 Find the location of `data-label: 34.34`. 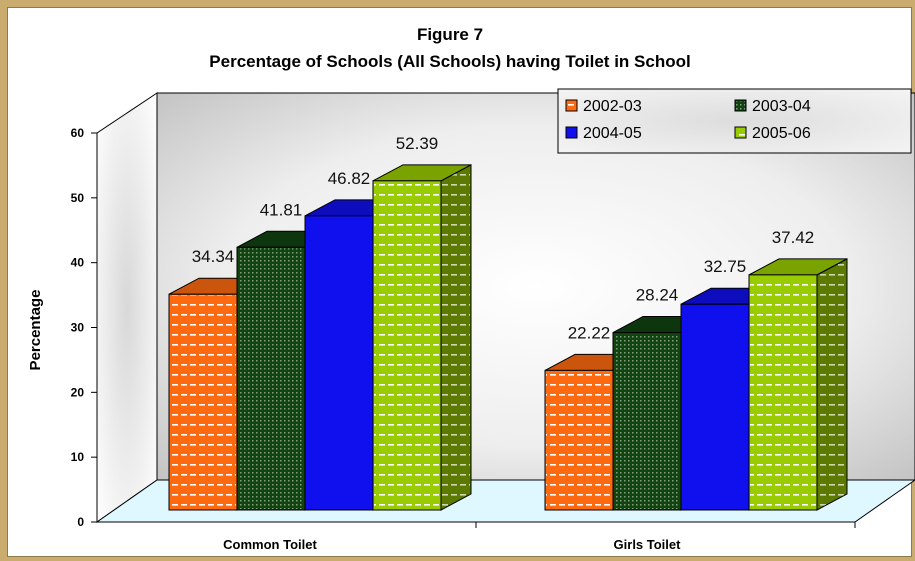

data-label: 34.34 is located at coordinates (213, 256).